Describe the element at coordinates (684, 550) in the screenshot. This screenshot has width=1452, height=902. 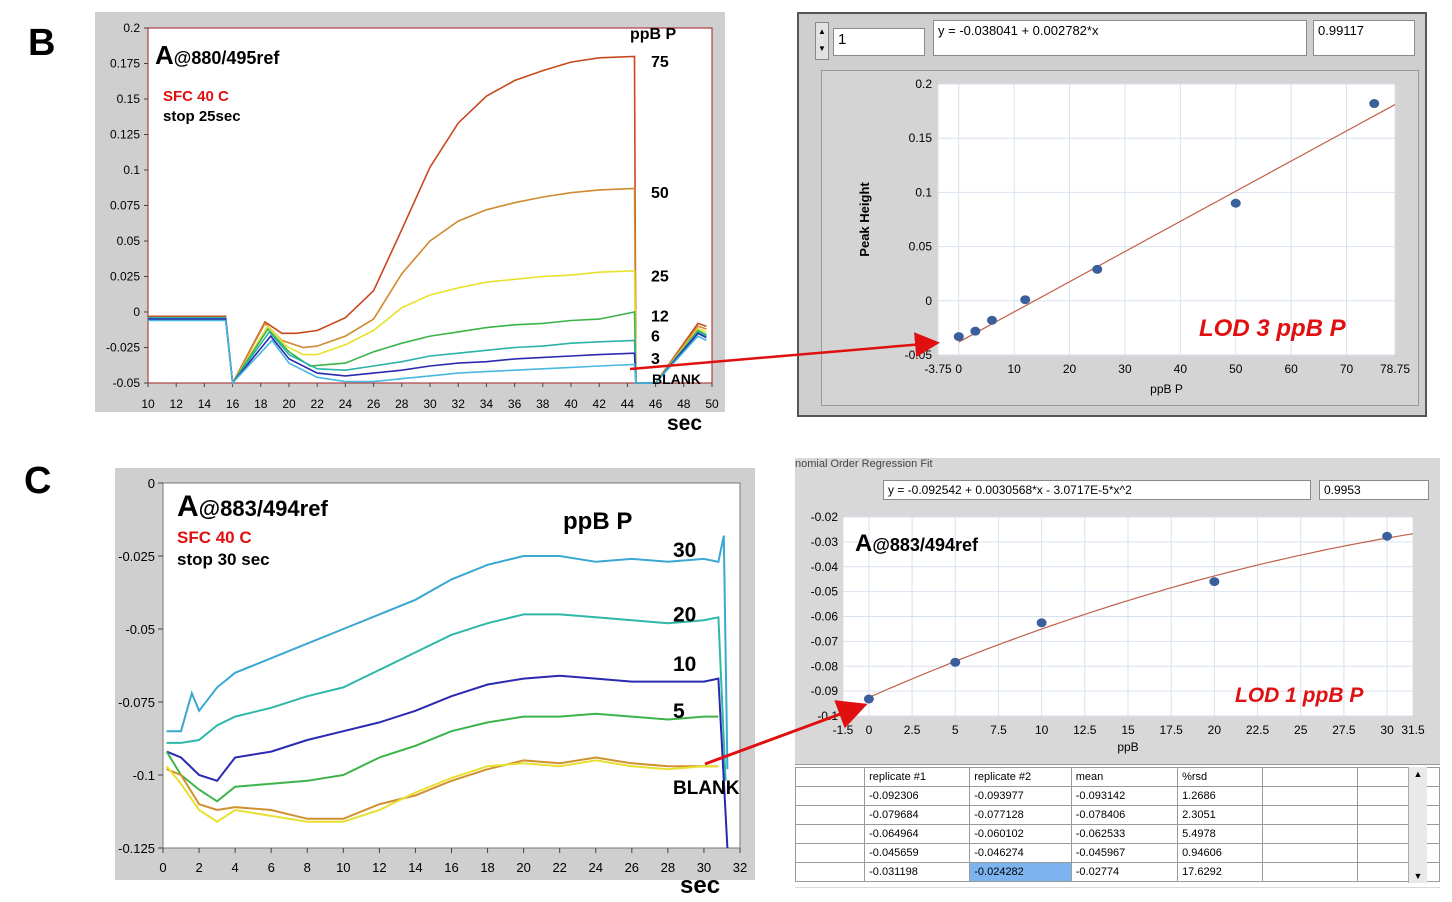
I see `series-label-30: 30` at that location.